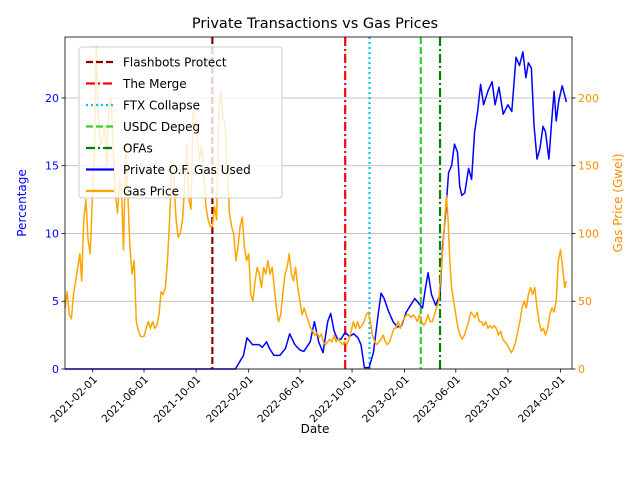 This screenshot has width=640, height=480. What do you see at coordinates (618, 203) in the screenshot?
I see `y-axis-right-label: Gas Price (Gwei)` at bounding box center [618, 203].